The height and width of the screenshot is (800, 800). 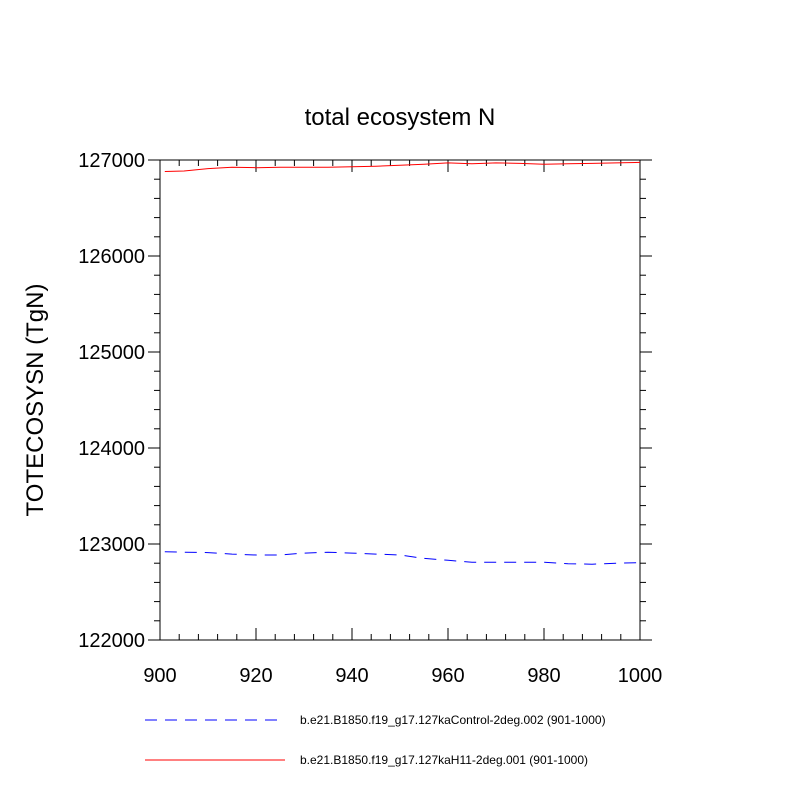 What do you see at coordinates (543, 676) in the screenshot?
I see `x-tick-label: 980` at bounding box center [543, 676].